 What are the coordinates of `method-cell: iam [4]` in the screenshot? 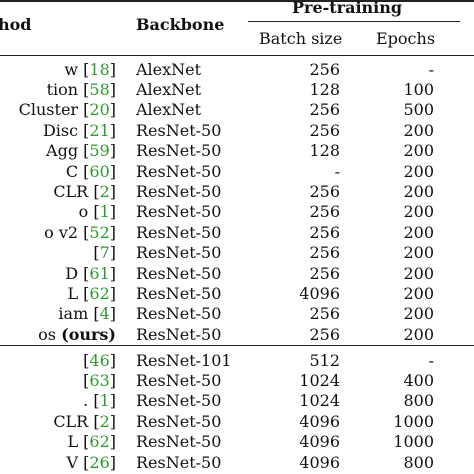 It's located at (87, 314).